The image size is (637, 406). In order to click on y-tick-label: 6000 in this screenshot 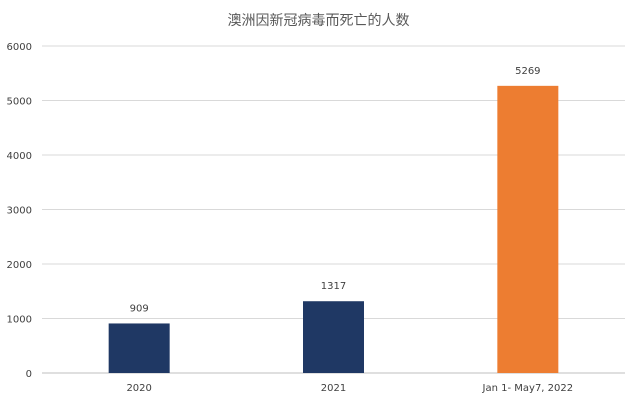, I will do `click(19, 47)`.